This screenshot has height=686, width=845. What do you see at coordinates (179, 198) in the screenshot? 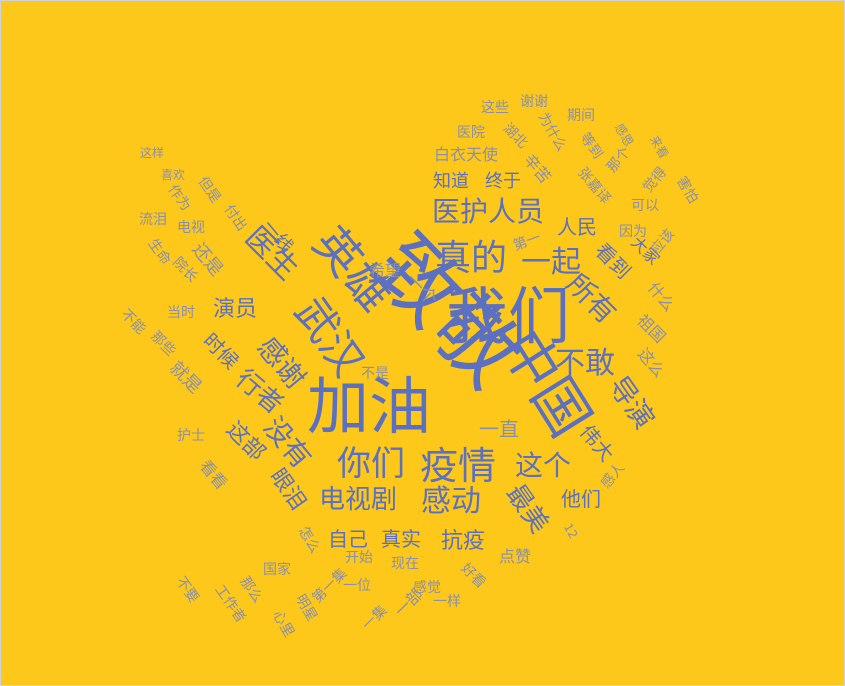
I see `word: 作为` at bounding box center [179, 198].